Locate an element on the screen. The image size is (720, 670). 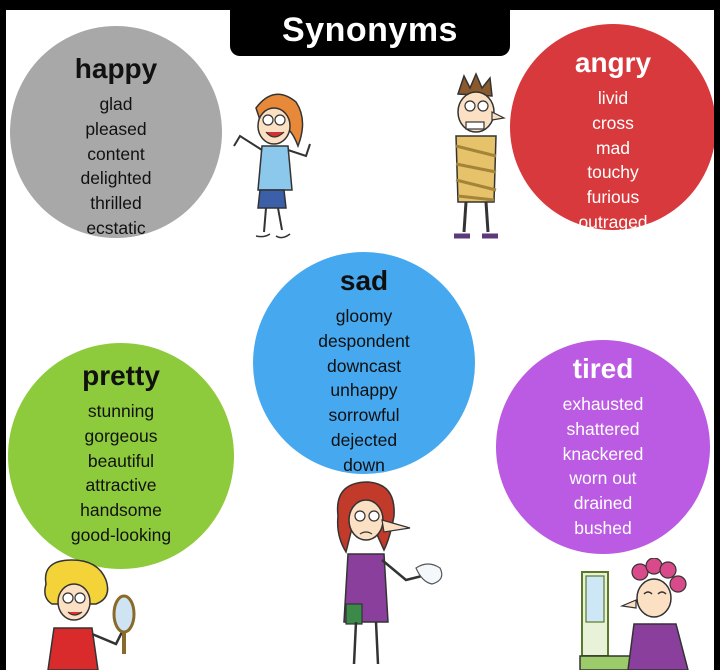
word-item: livid is located at coordinates (613, 98).